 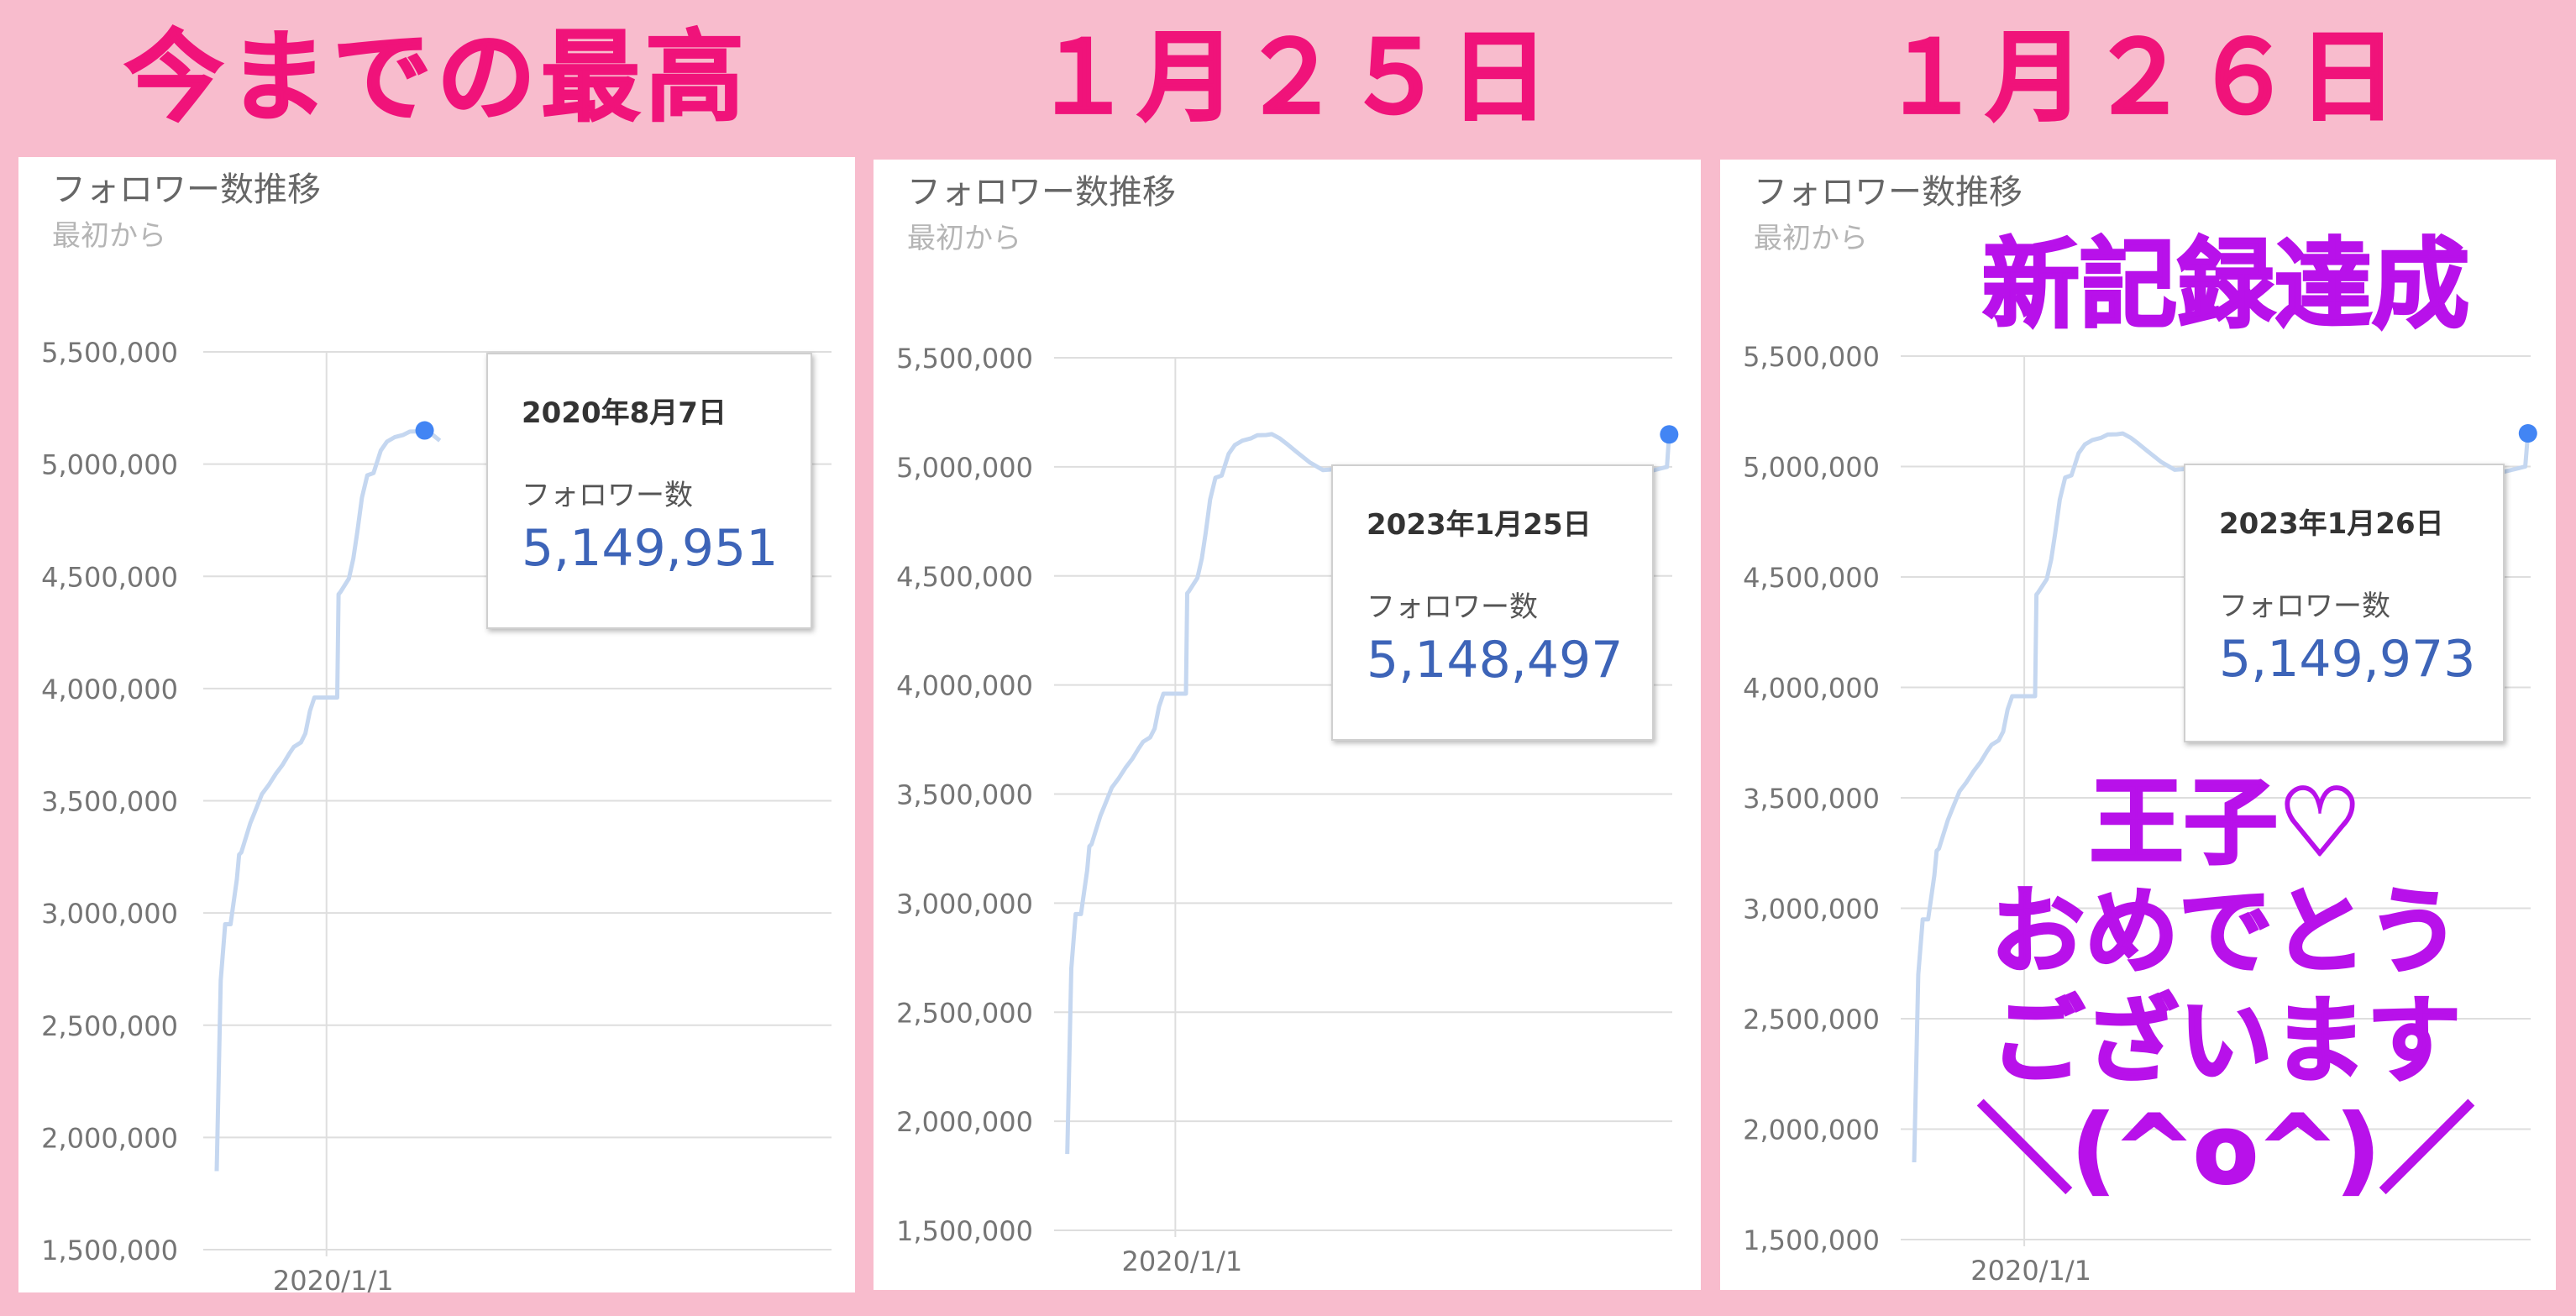 What do you see at coordinates (2225, 1151) in the screenshot?
I see `congrats-line-4: ＼(^o^)／` at bounding box center [2225, 1151].